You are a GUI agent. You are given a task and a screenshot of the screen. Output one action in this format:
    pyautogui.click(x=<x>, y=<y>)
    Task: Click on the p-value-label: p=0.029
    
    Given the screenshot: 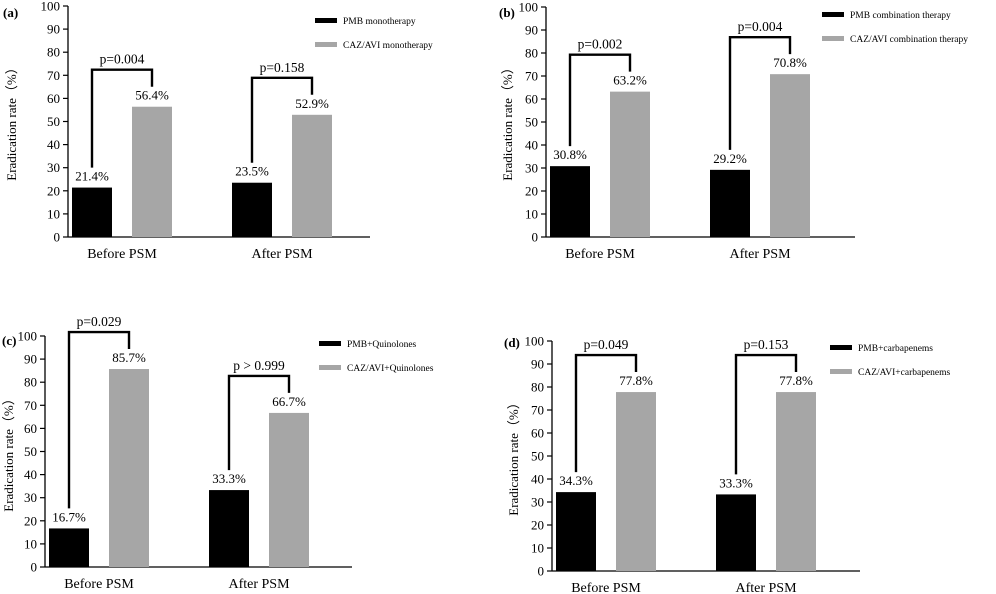 What is the action you would take?
    pyautogui.click(x=99, y=321)
    